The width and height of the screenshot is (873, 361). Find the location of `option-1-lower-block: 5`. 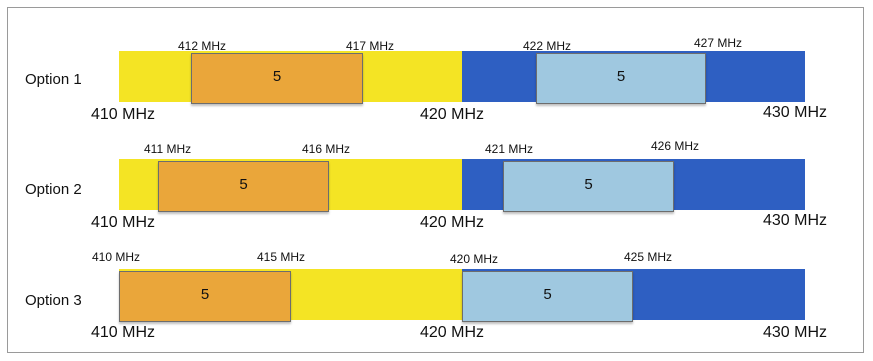

option-1-lower-block: 5 is located at coordinates (277, 78).